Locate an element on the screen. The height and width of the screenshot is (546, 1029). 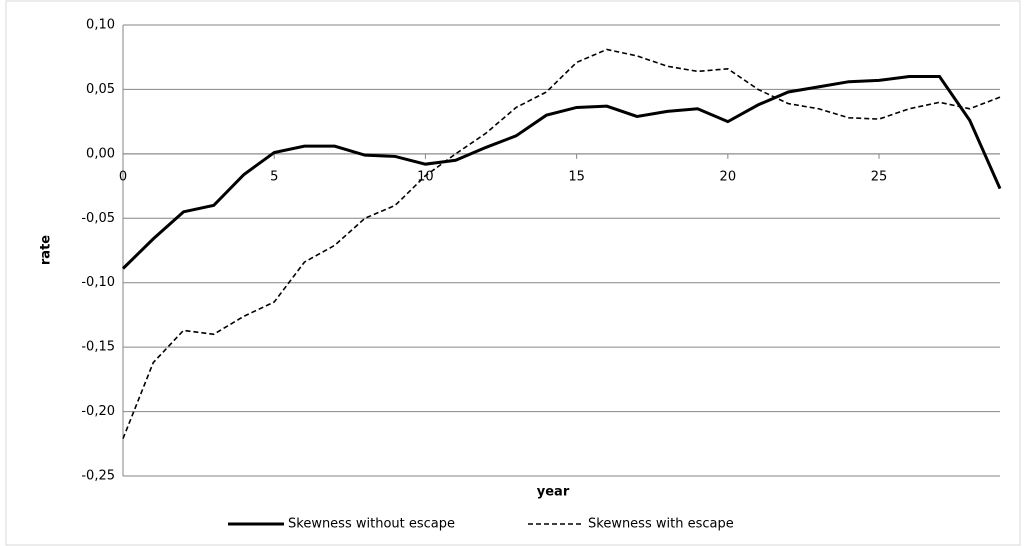
x-tick-label: 20 is located at coordinates (728, 176).